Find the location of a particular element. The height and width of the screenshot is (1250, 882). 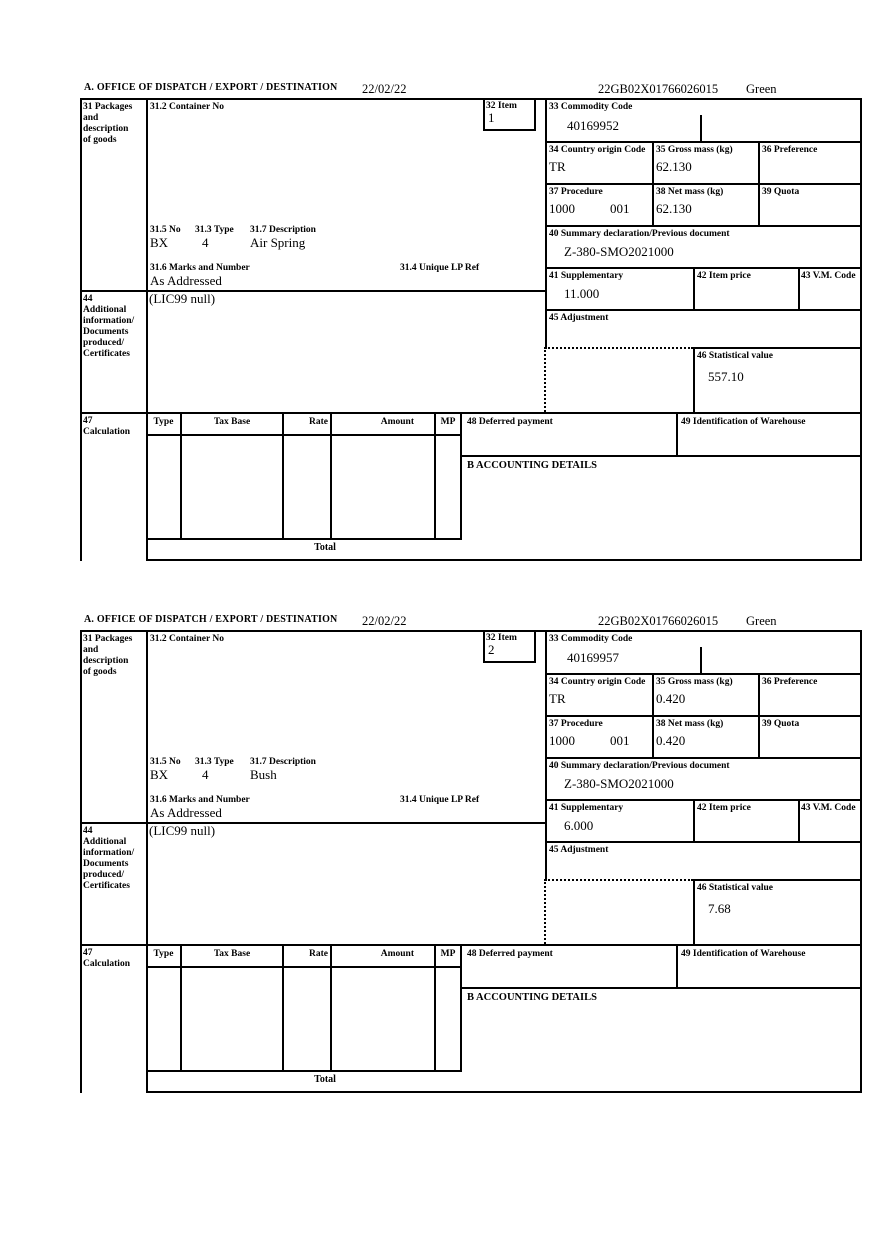

supplementary-label: 41 Supplementary is located at coordinates (586, 808).